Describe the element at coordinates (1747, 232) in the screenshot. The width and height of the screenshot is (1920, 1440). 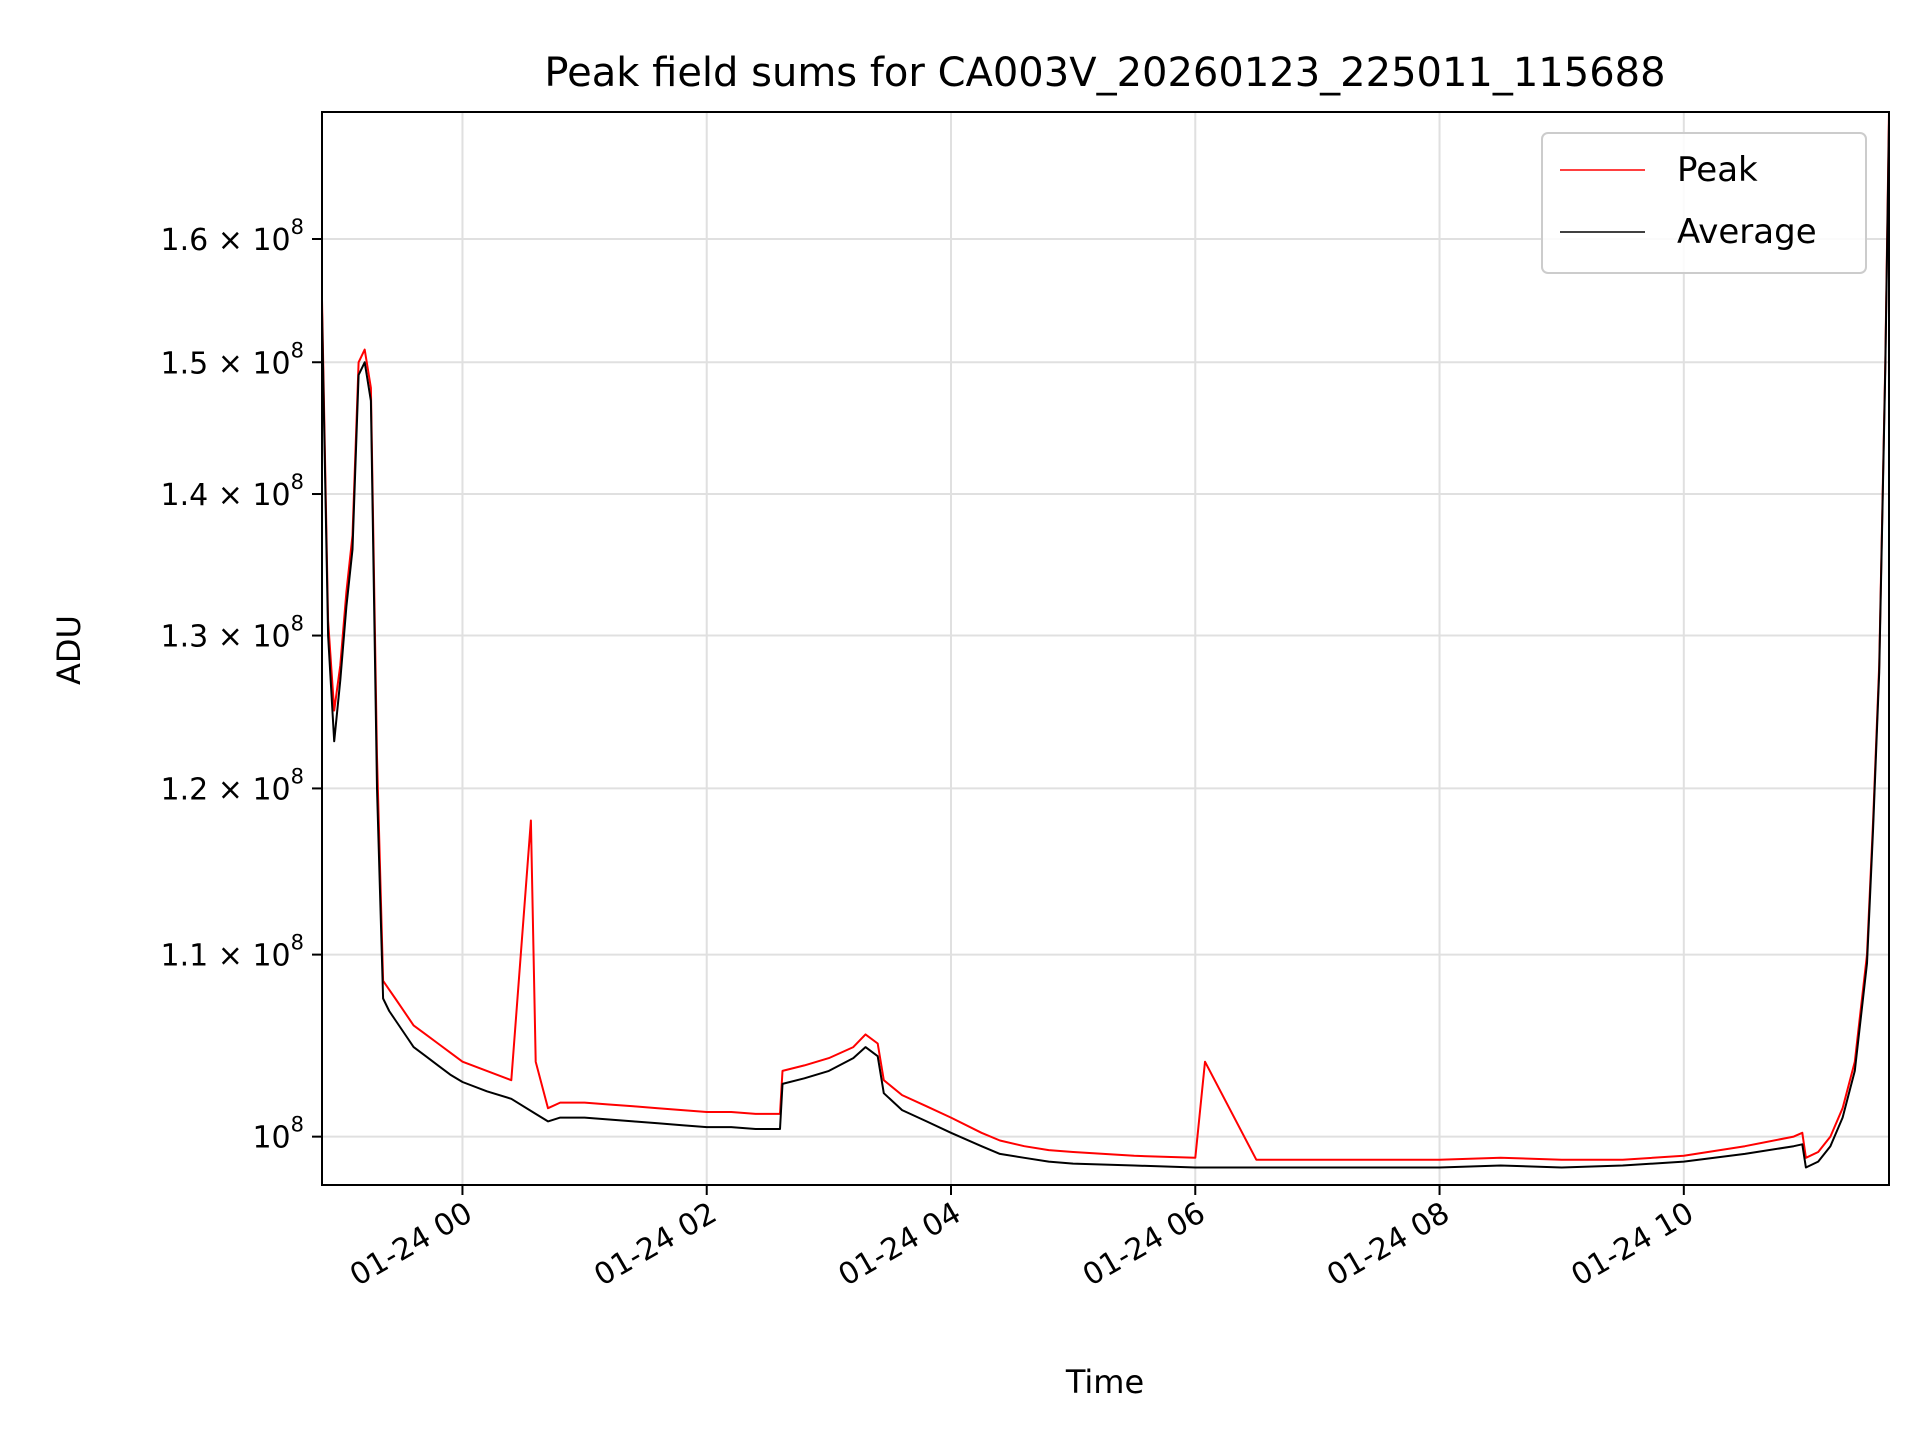
I see `legend-label-average: Average` at that location.